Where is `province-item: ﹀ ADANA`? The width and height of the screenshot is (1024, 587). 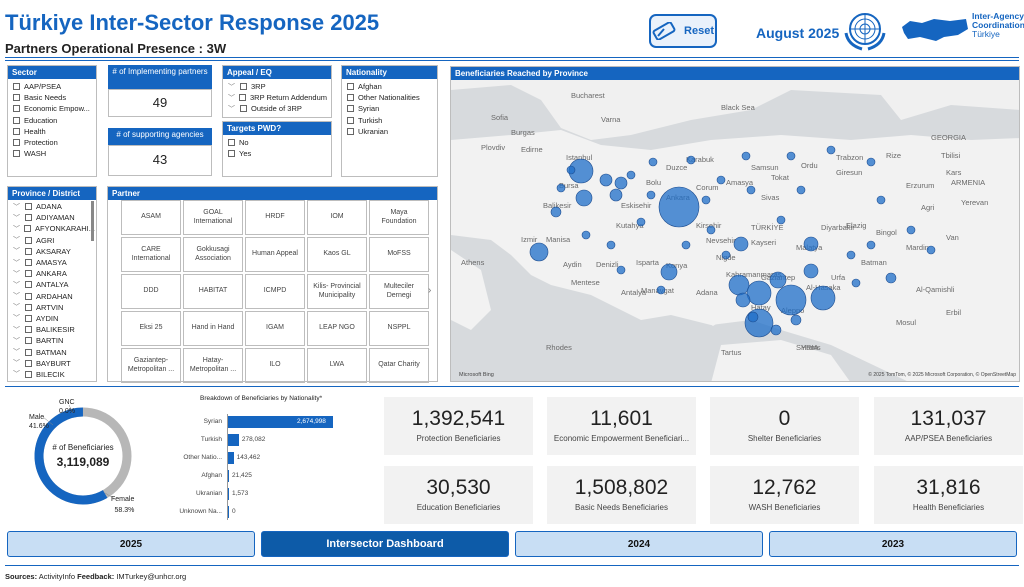
province-item: ﹀ ADANA is located at coordinates (52, 206).